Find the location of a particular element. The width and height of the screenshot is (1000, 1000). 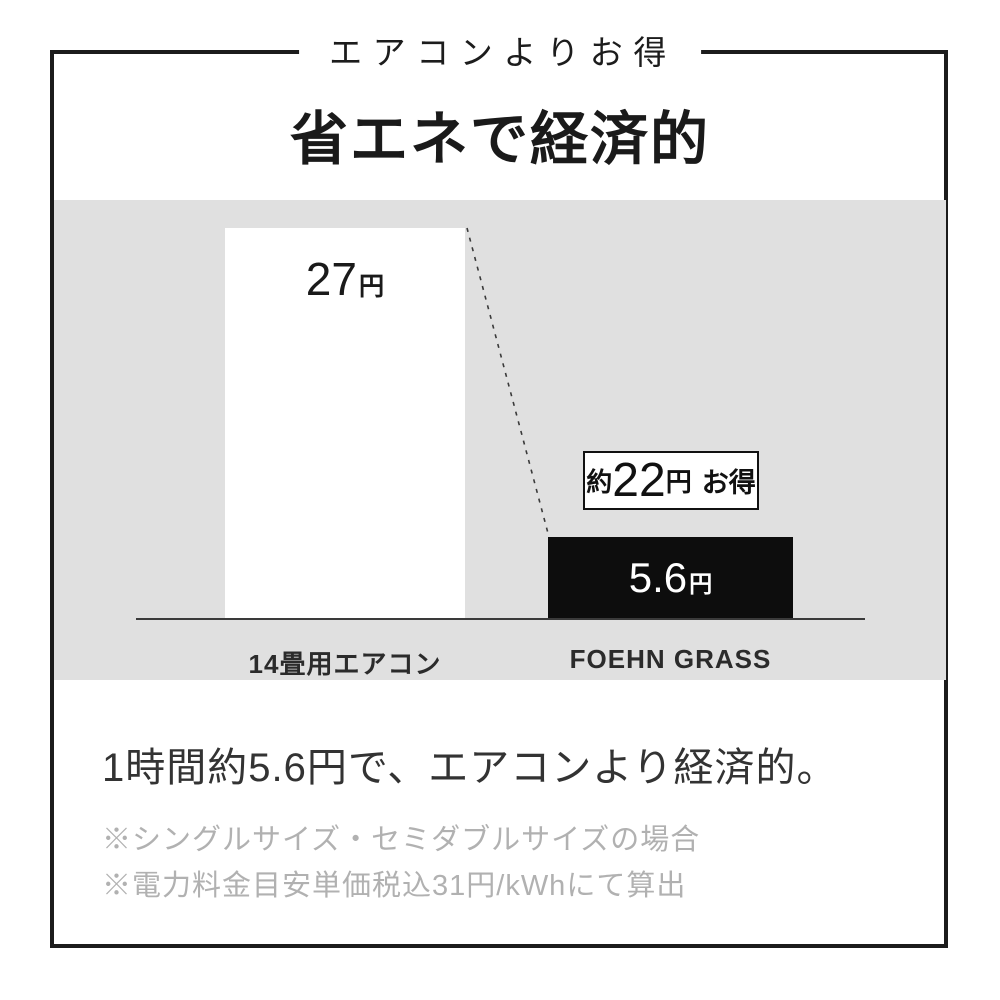

bar-aircon-value: 27円 is located at coordinates (345, 279).